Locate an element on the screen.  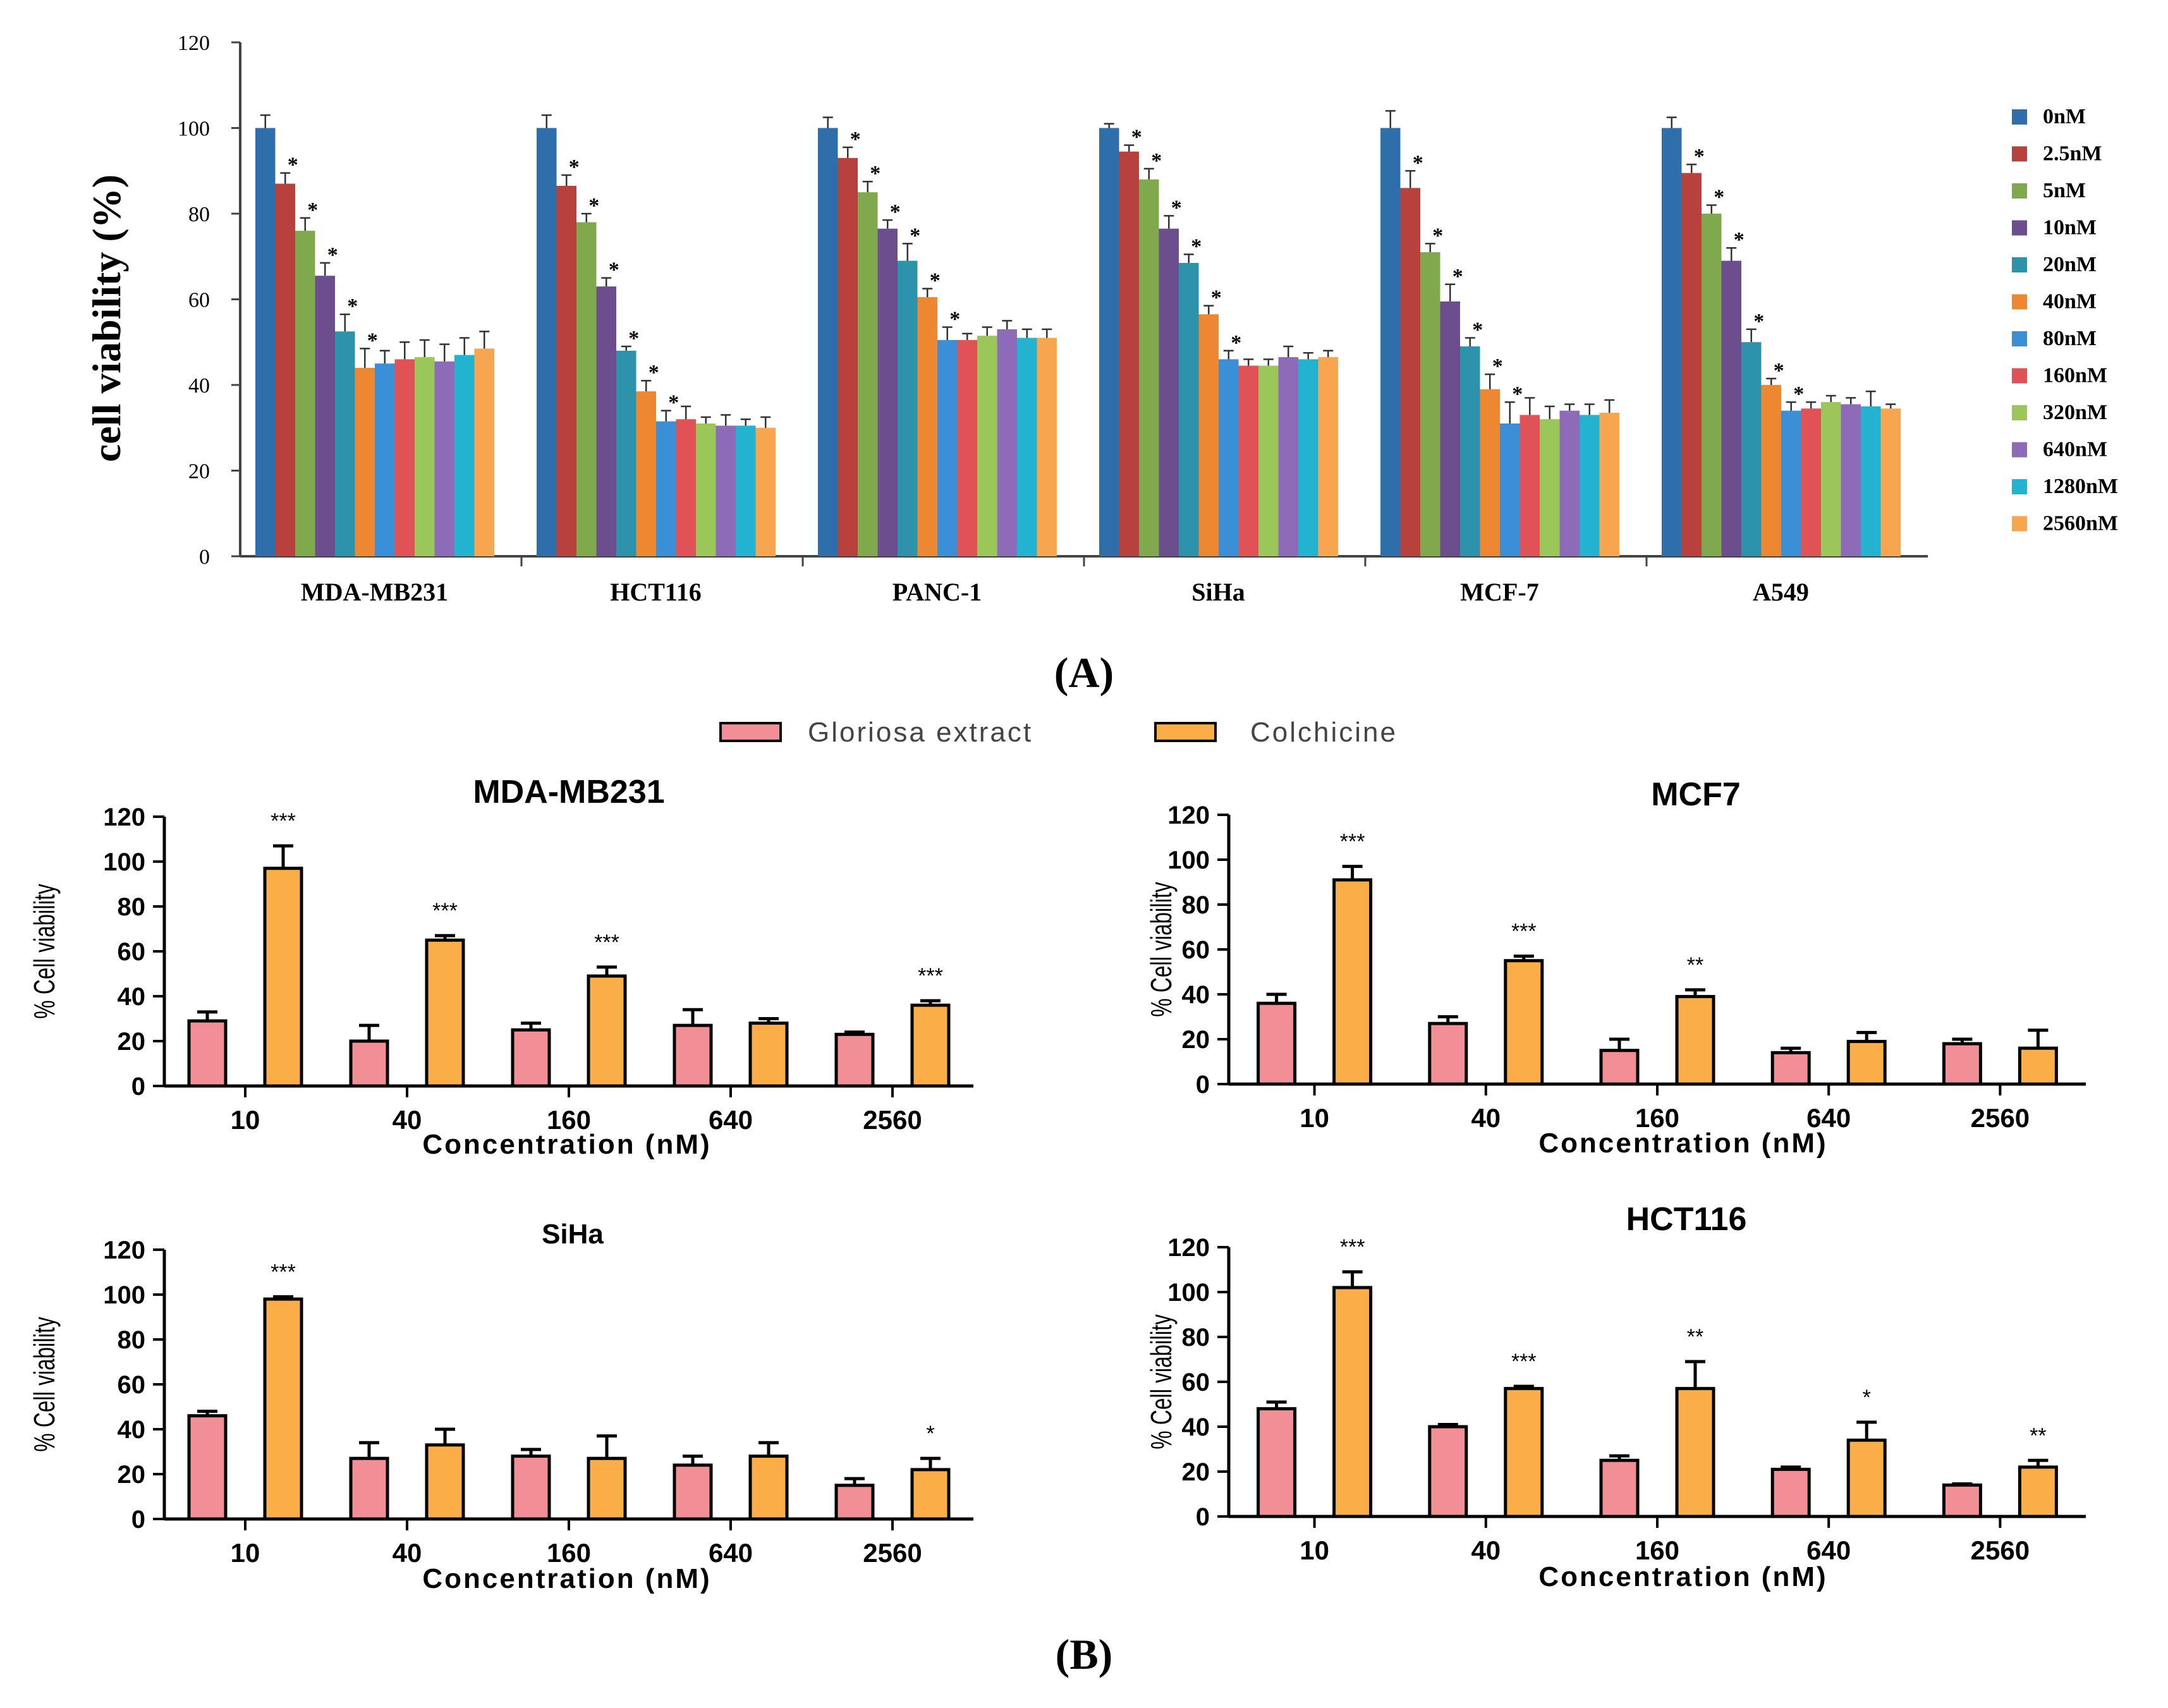
legend-label: 80nM is located at coordinates (2070, 339).